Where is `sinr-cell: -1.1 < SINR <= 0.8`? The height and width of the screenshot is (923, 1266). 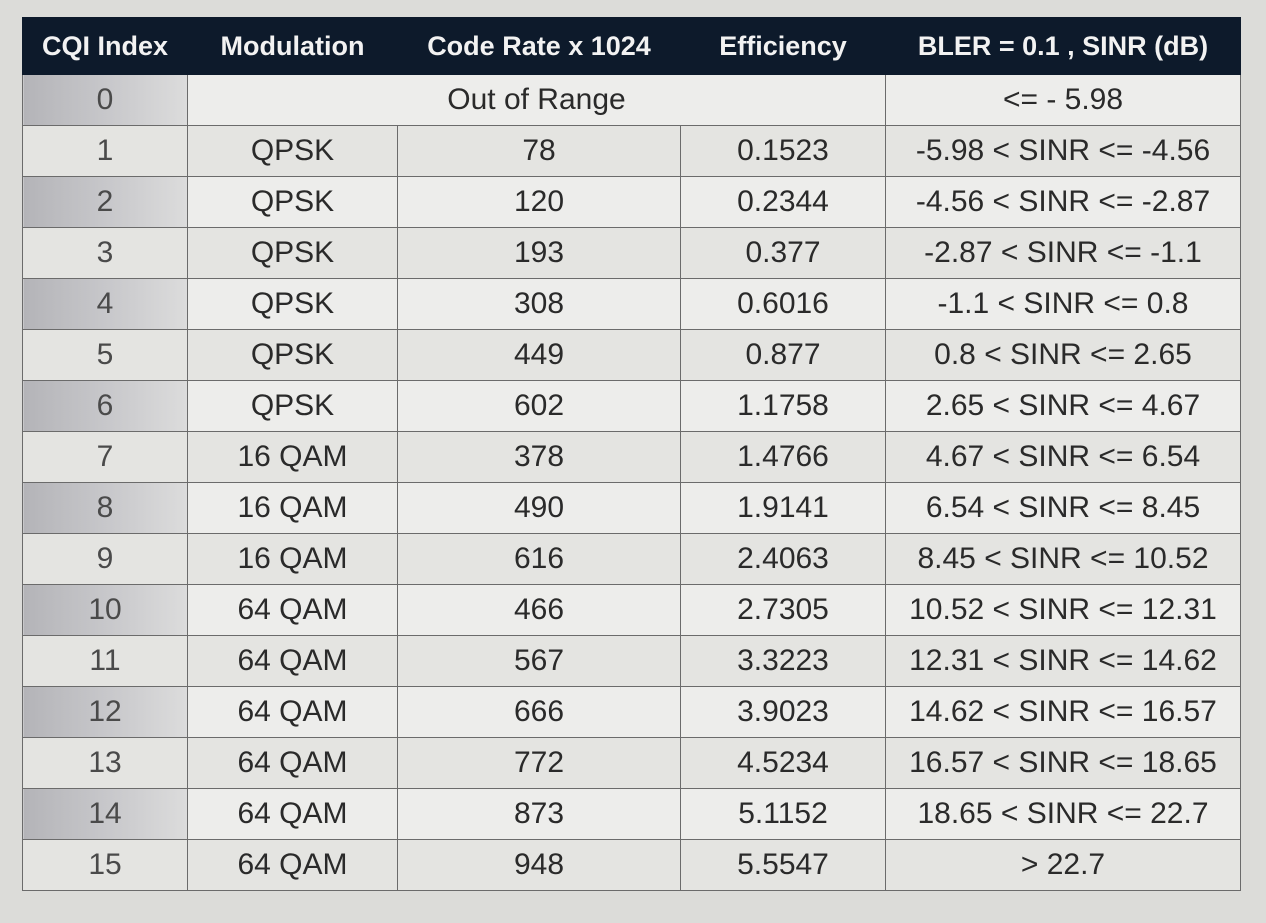
sinr-cell: -1.1 < SINR <= 0.8 is located at coordinates (1063, 304).